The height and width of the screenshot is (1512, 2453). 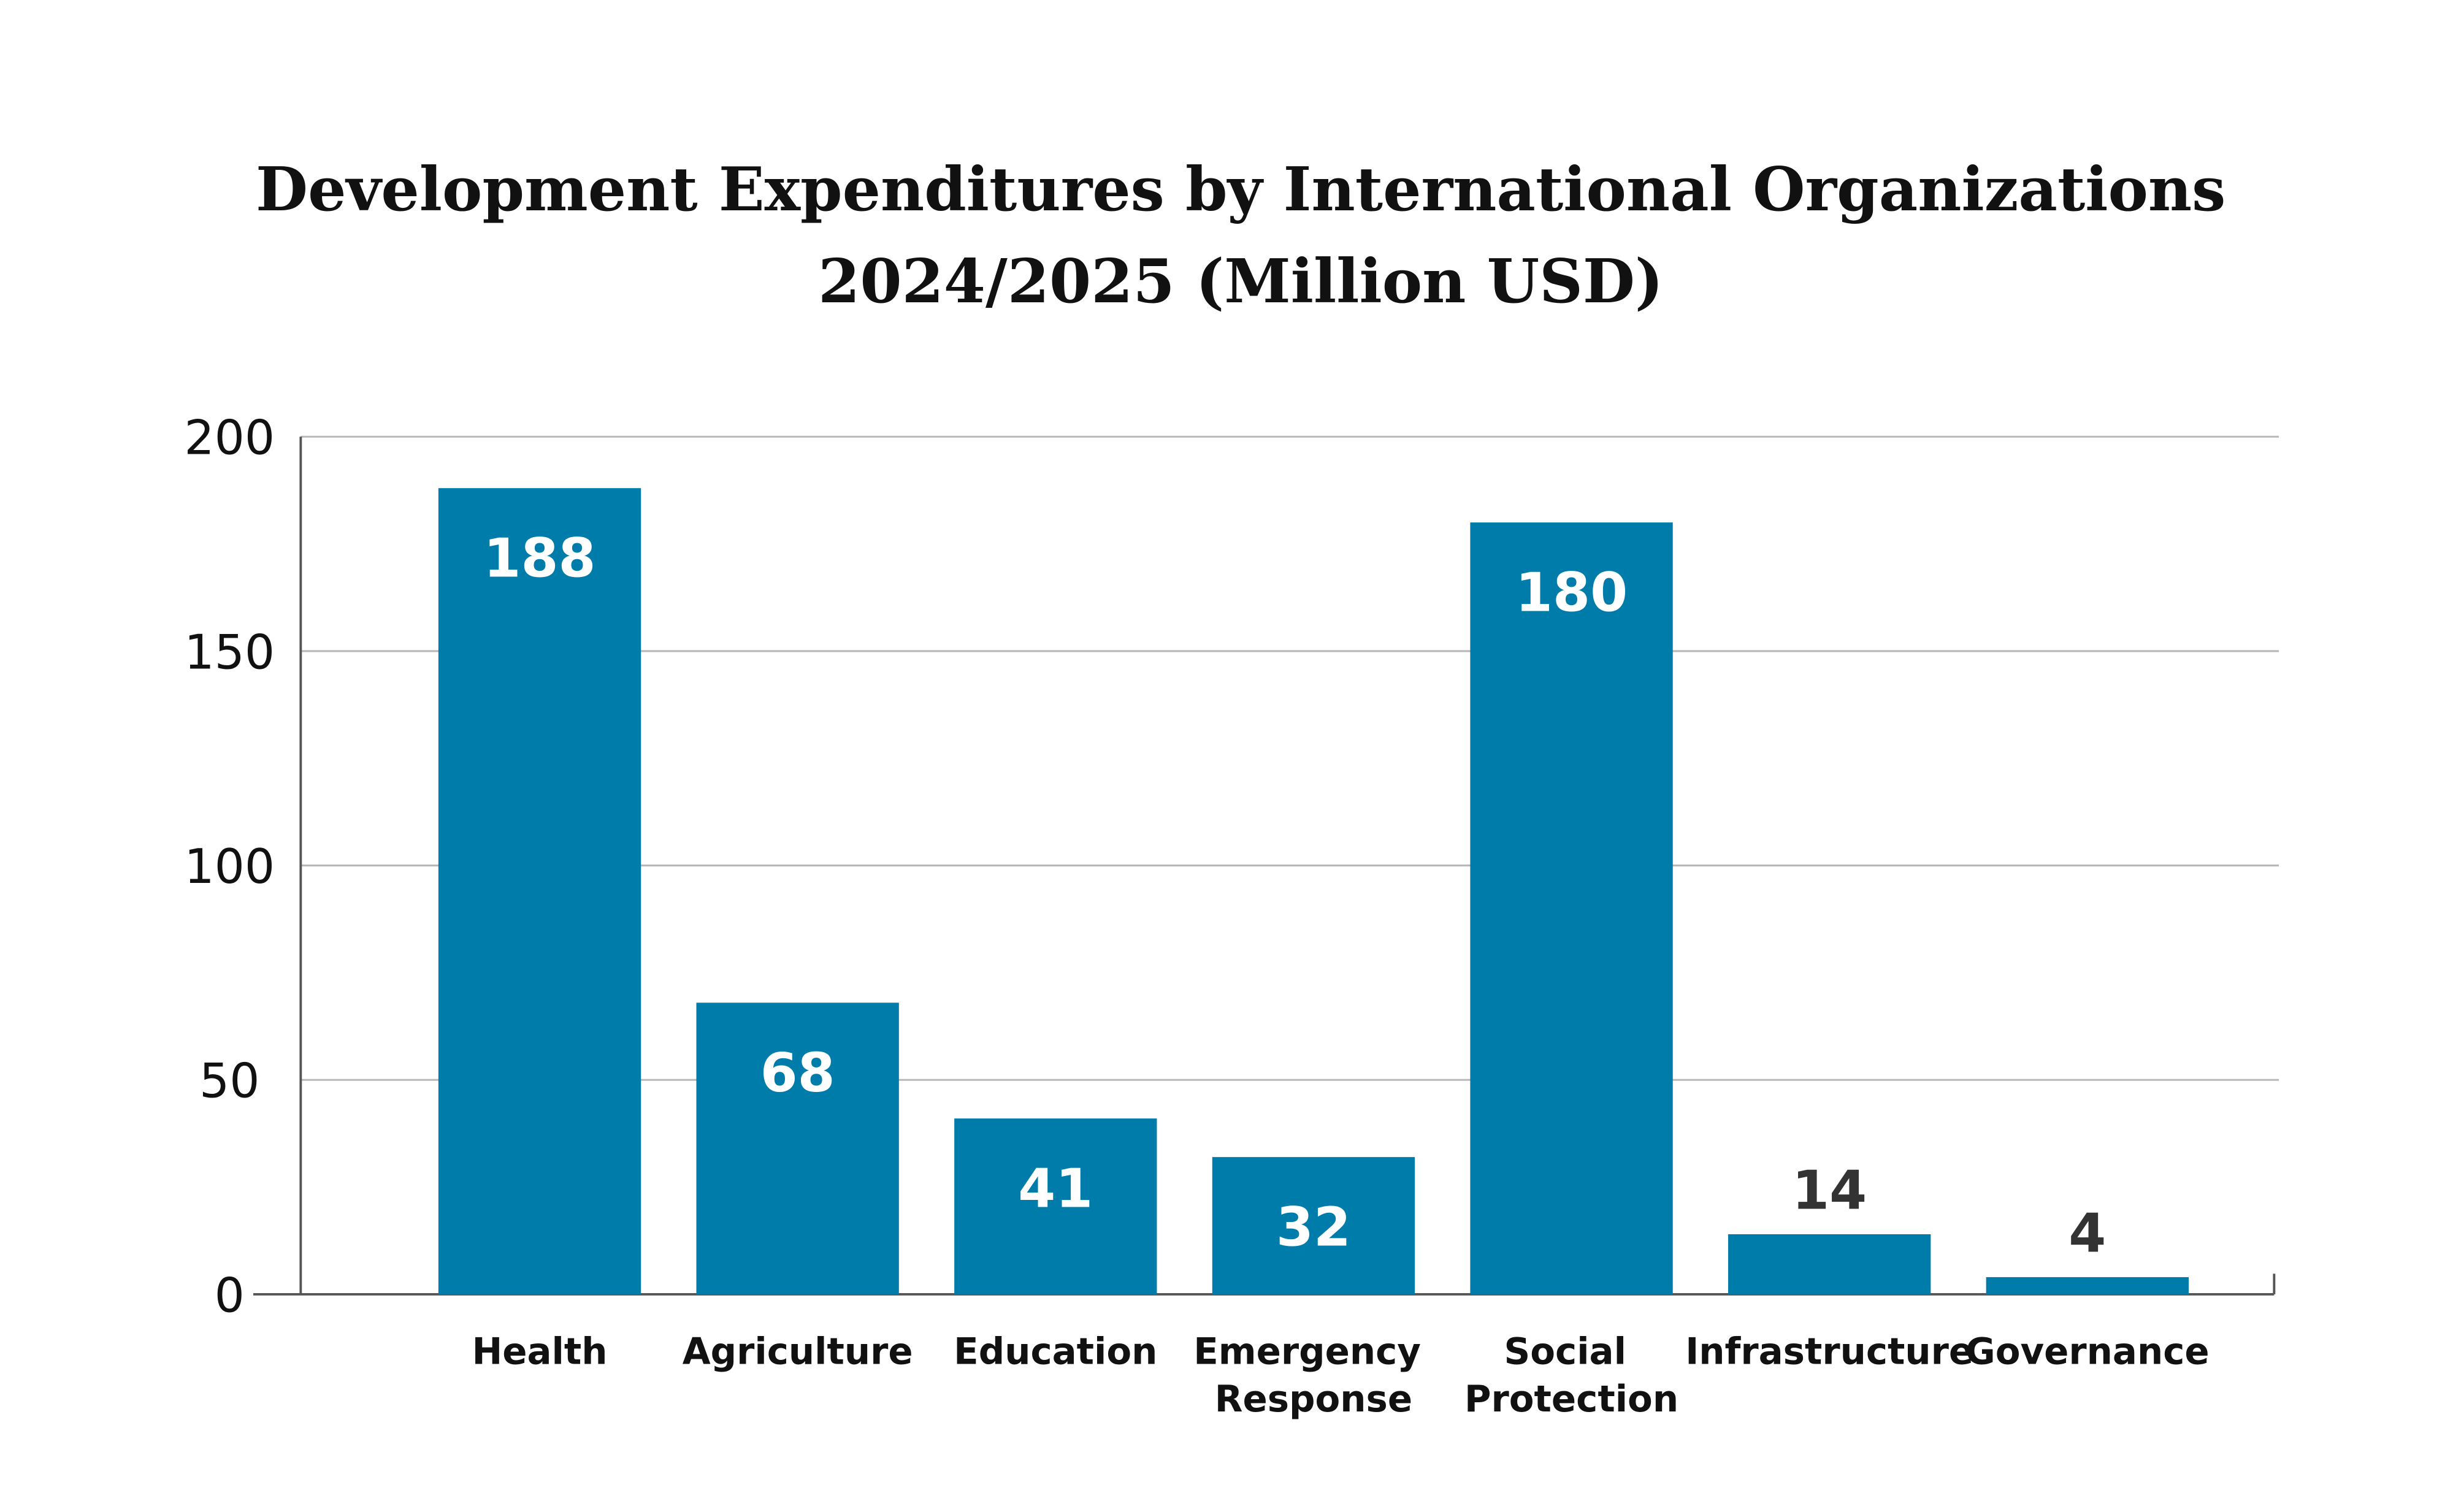 I want to click on value-label: 41, so click(x=1055, y=1189).